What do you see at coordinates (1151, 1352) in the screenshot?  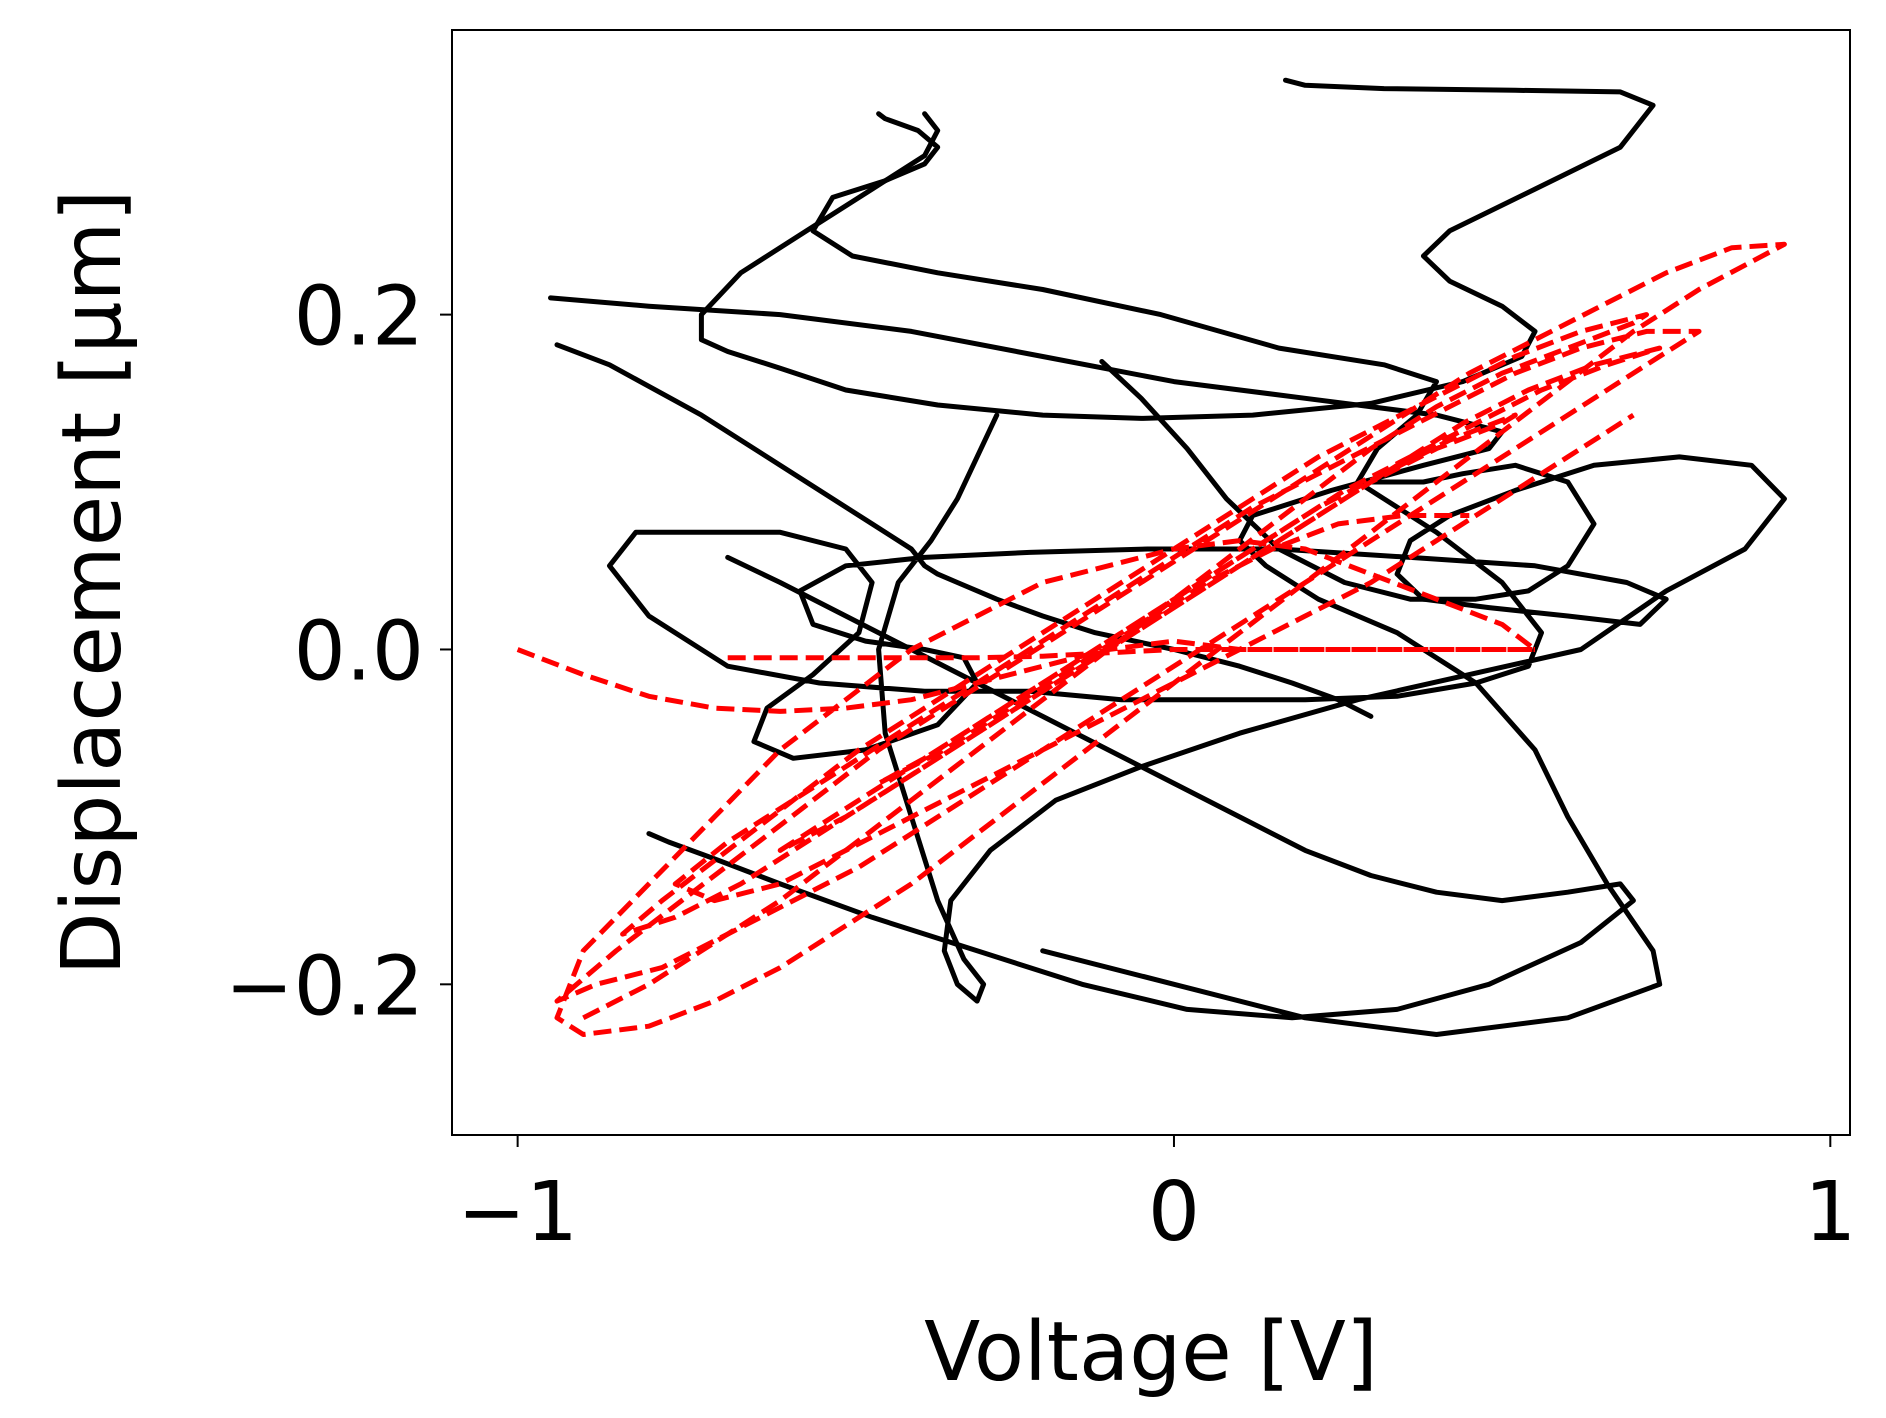 I see `x-axis-title: Voltage [V]` at bounding box center [1151, 1352].